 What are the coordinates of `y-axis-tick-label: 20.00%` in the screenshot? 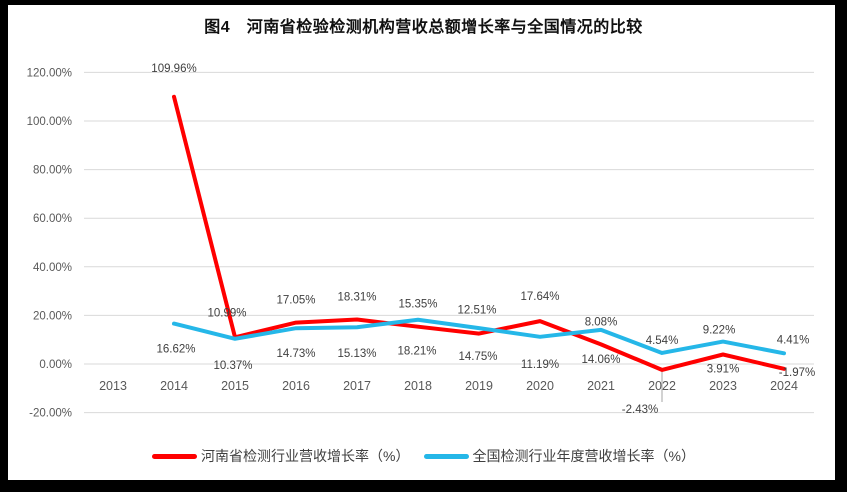 It's located at (52, 316).